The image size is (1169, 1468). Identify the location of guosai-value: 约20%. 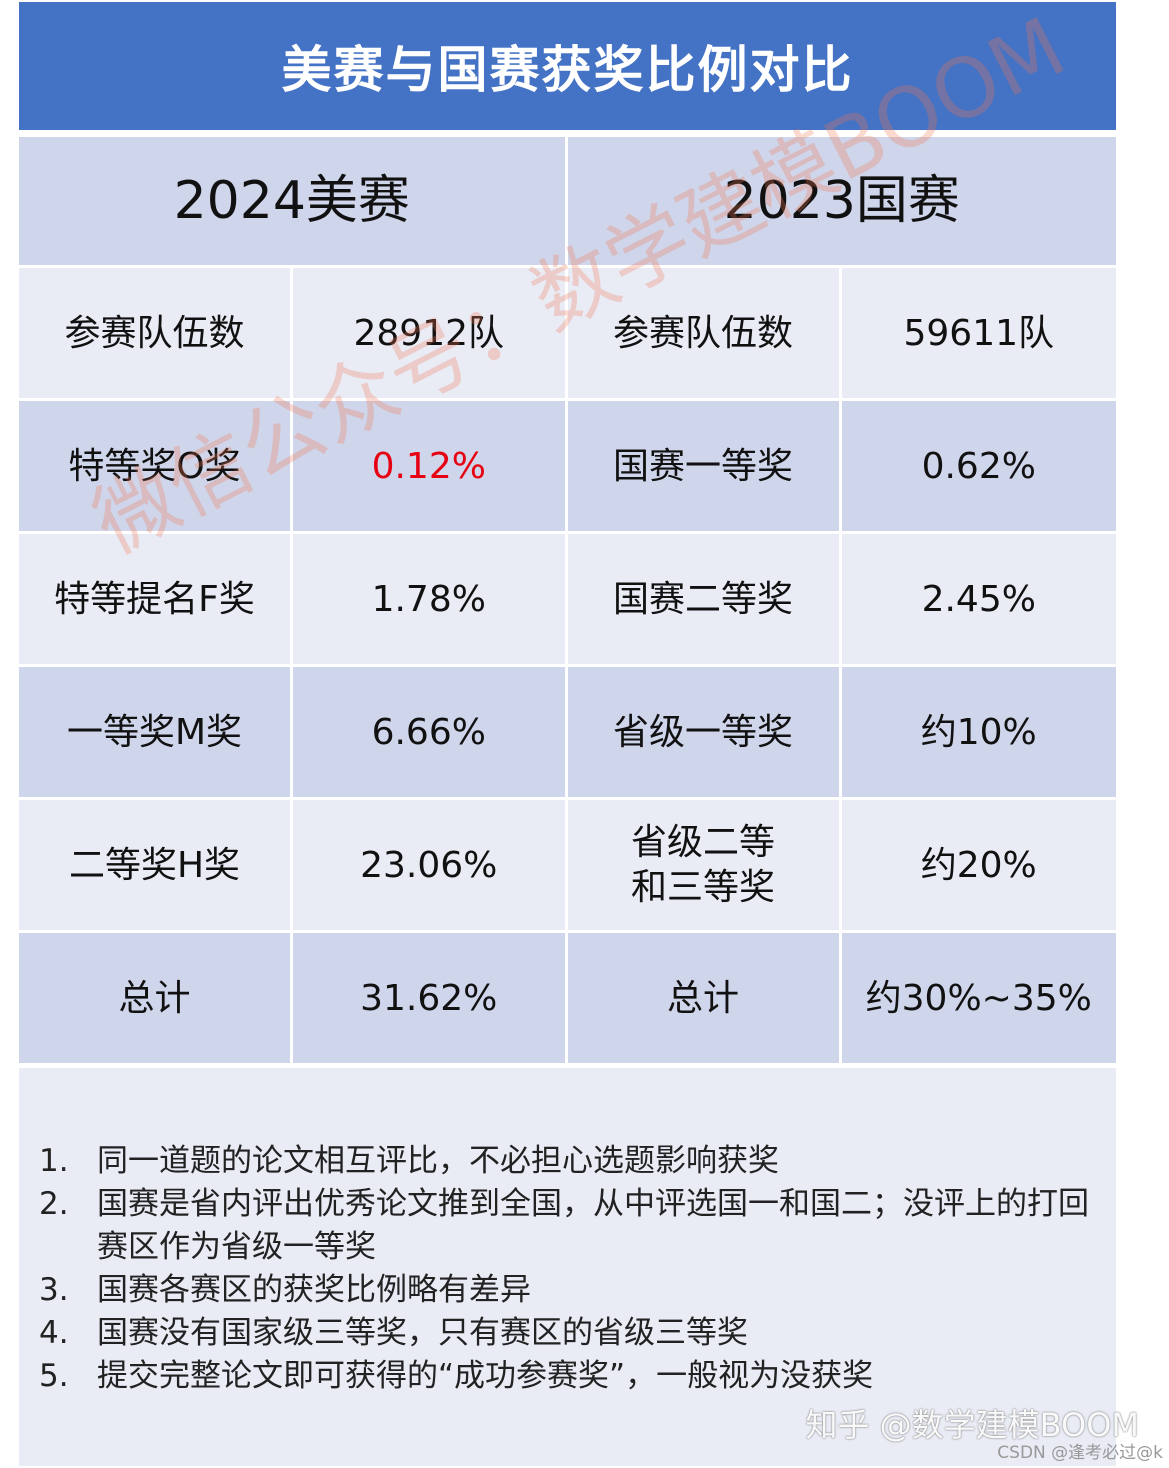
(978, 865).